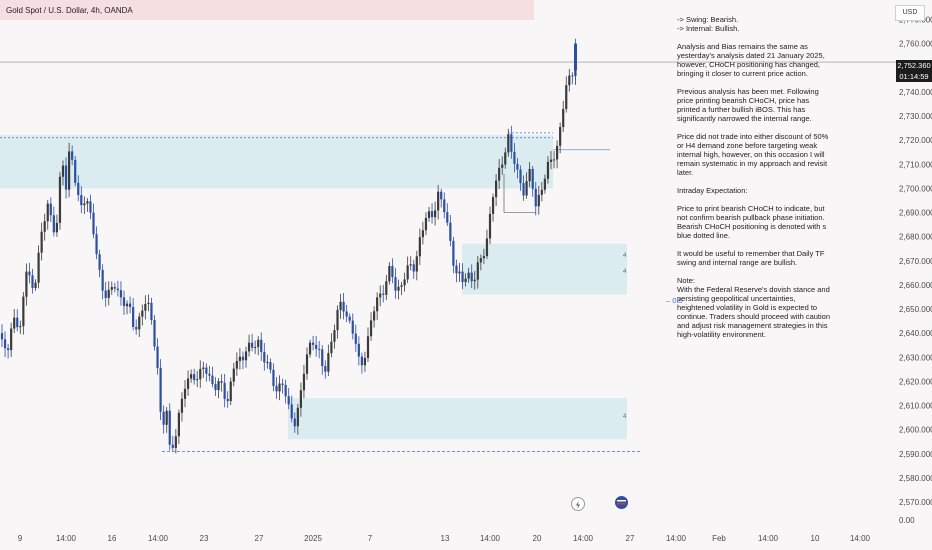 The height and width of the screenshot is (550, 932). What do you see at coordinates (685, 172) in the screenshot?
I see `note-line: later.` at bounding box center [685, 172].